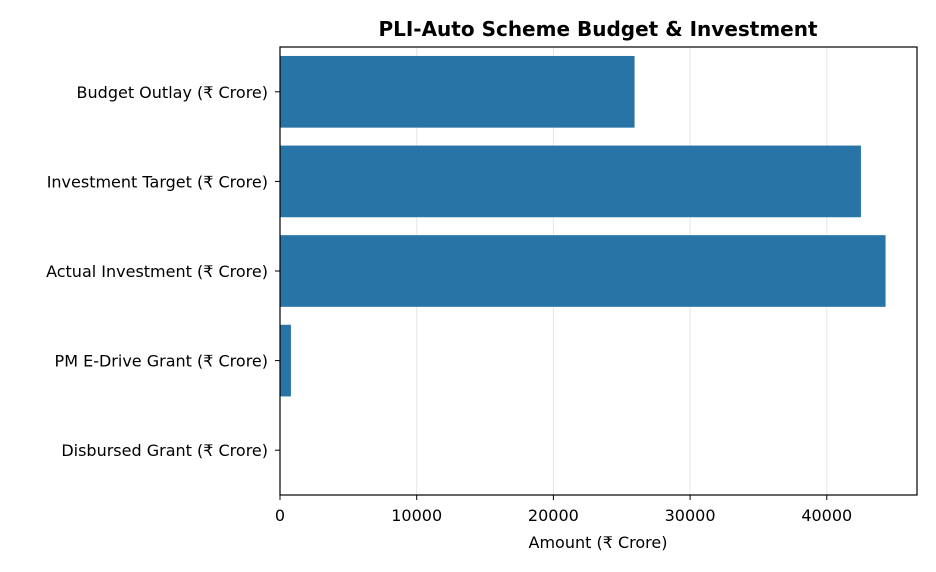 Image resolution: width=936 pixels, height=572 pixels. What do you see at coordinates (598, 542) in the screenshot?
I see `x-axis-label: Amount (₹ Crore)` at bounding box center [598, 542].